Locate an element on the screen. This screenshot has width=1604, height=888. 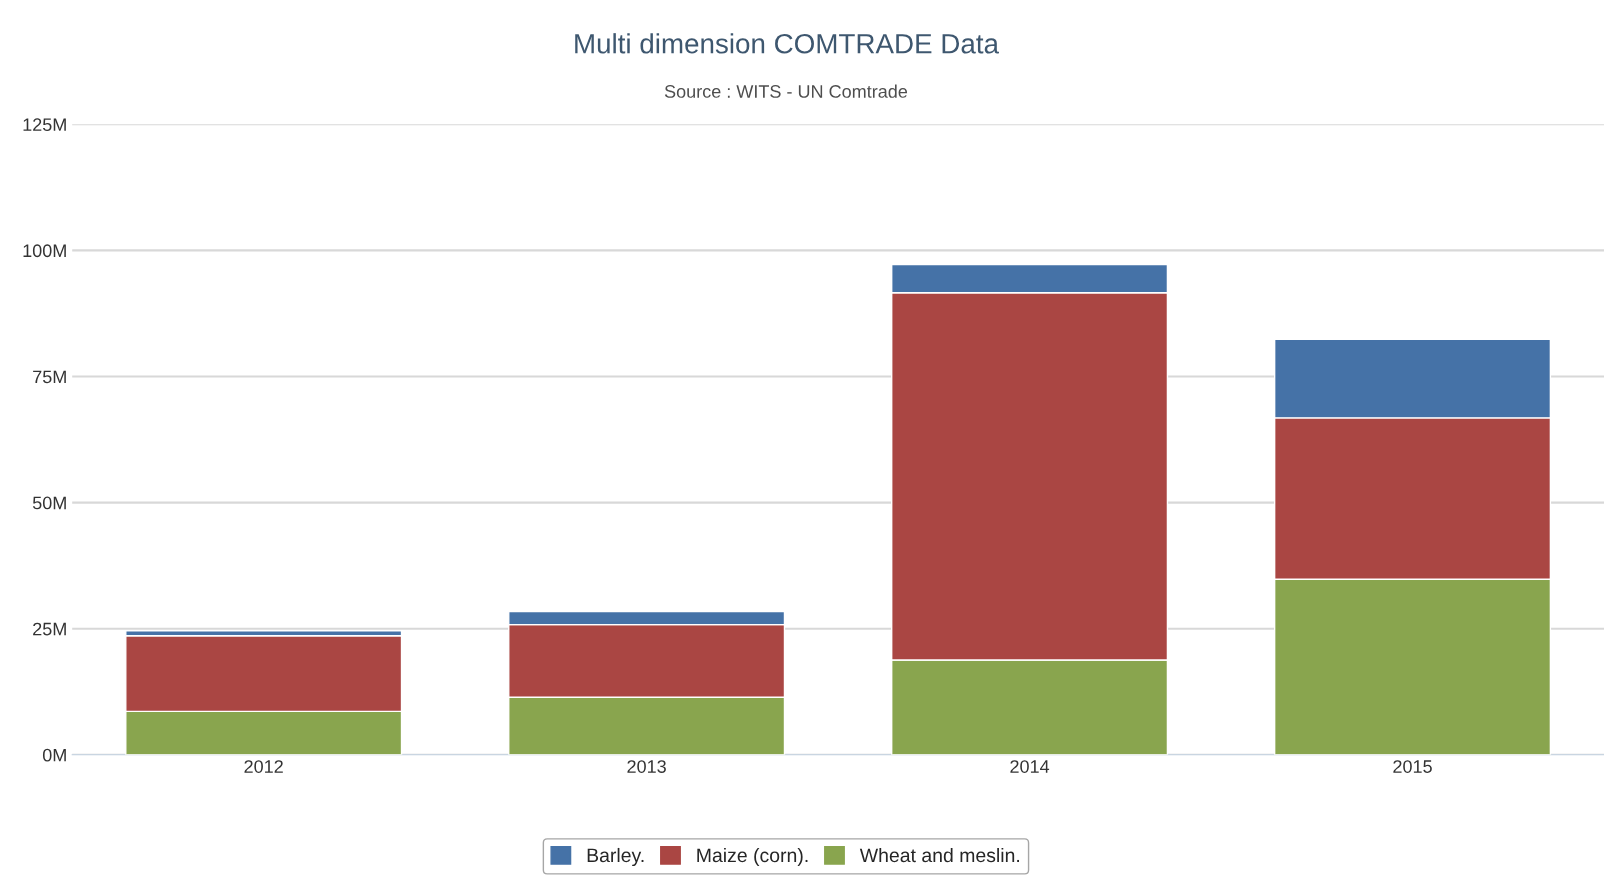
x-tick-label: 2015 is located at coordinates (1412, 766).